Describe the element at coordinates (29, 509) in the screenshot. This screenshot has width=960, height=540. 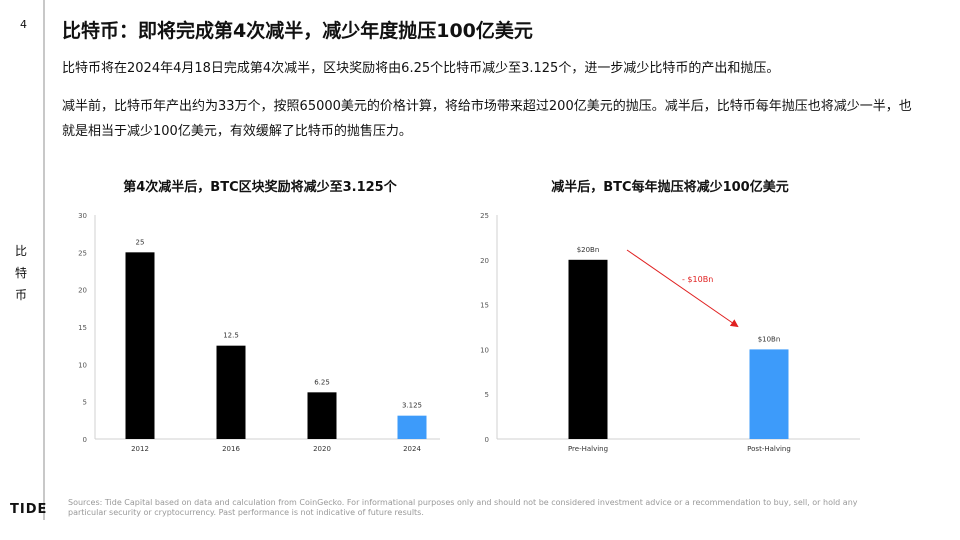
I see `tide-logo: TIDE` at that location.